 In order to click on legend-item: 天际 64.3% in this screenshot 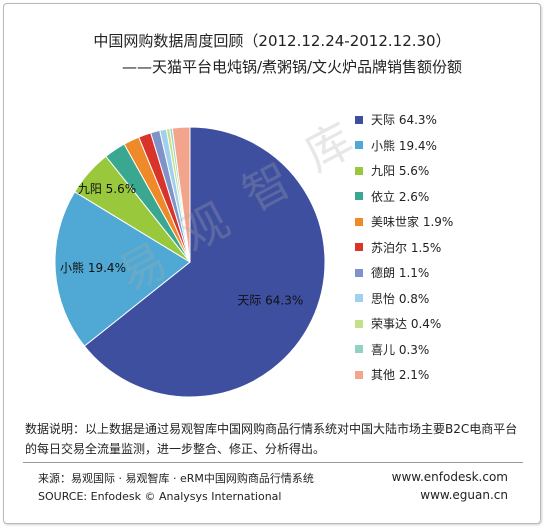, I will do `click(404, 120)`.